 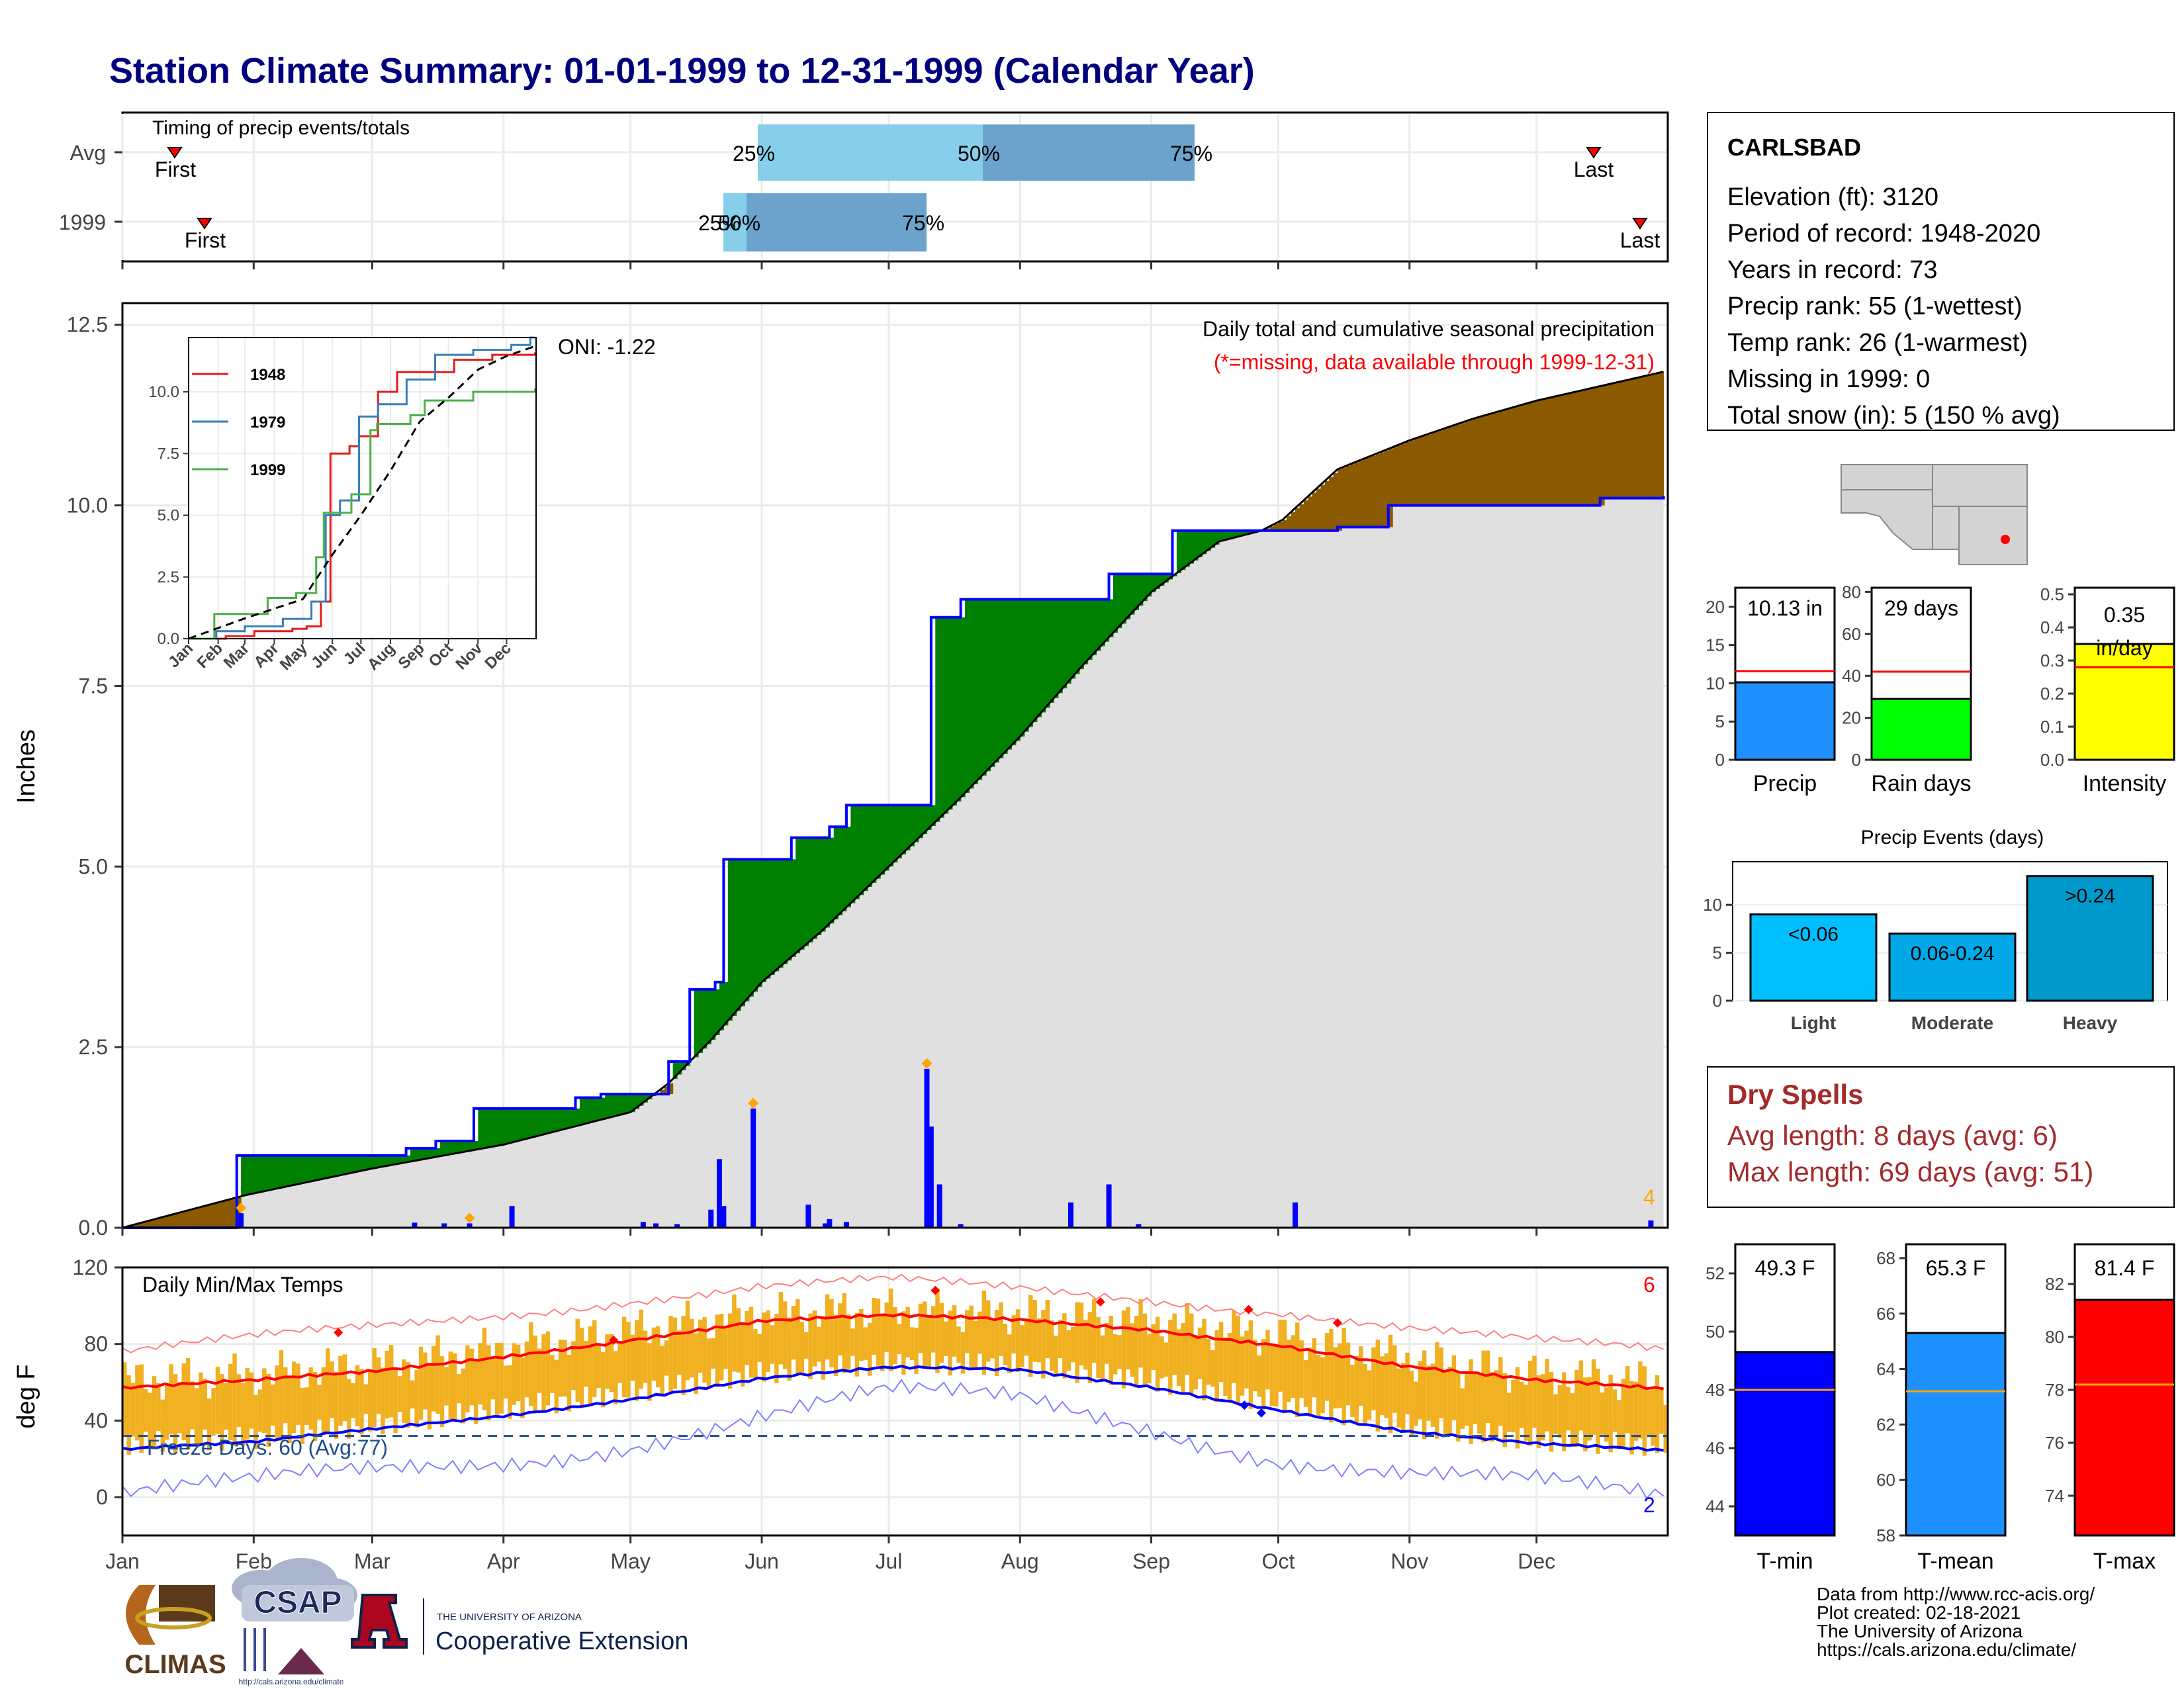 I want to click on inset-ytick-label: 7.5, so click(x=168, y=454).